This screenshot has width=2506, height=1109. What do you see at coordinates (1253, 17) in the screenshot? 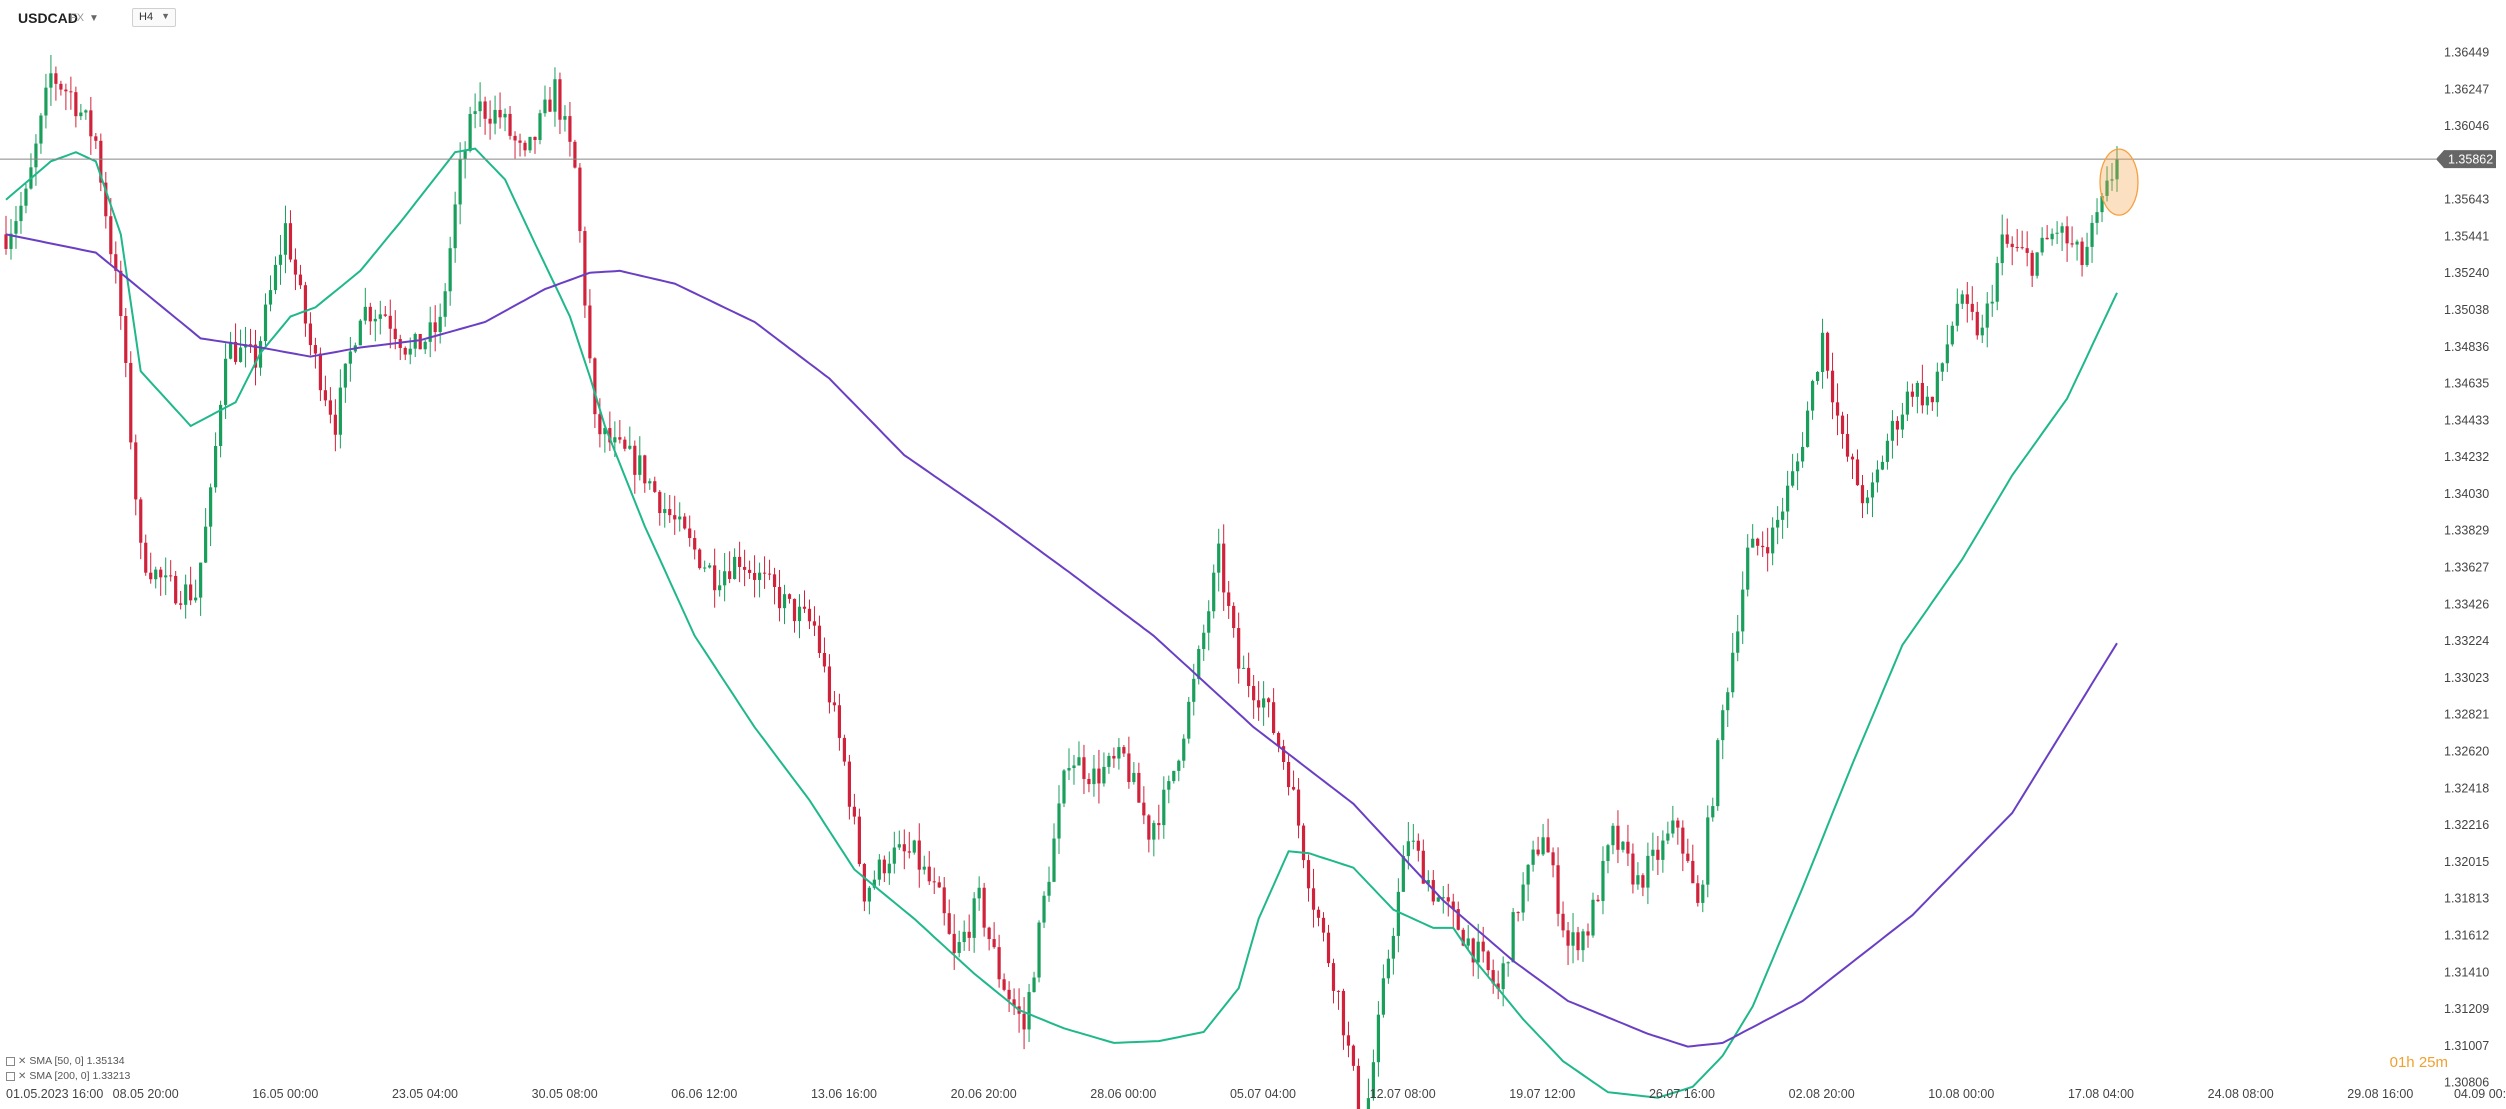
I see `chart-toolbar: USDCAD FX ▼ H4 ▼` at bounding box center [1253, 17].